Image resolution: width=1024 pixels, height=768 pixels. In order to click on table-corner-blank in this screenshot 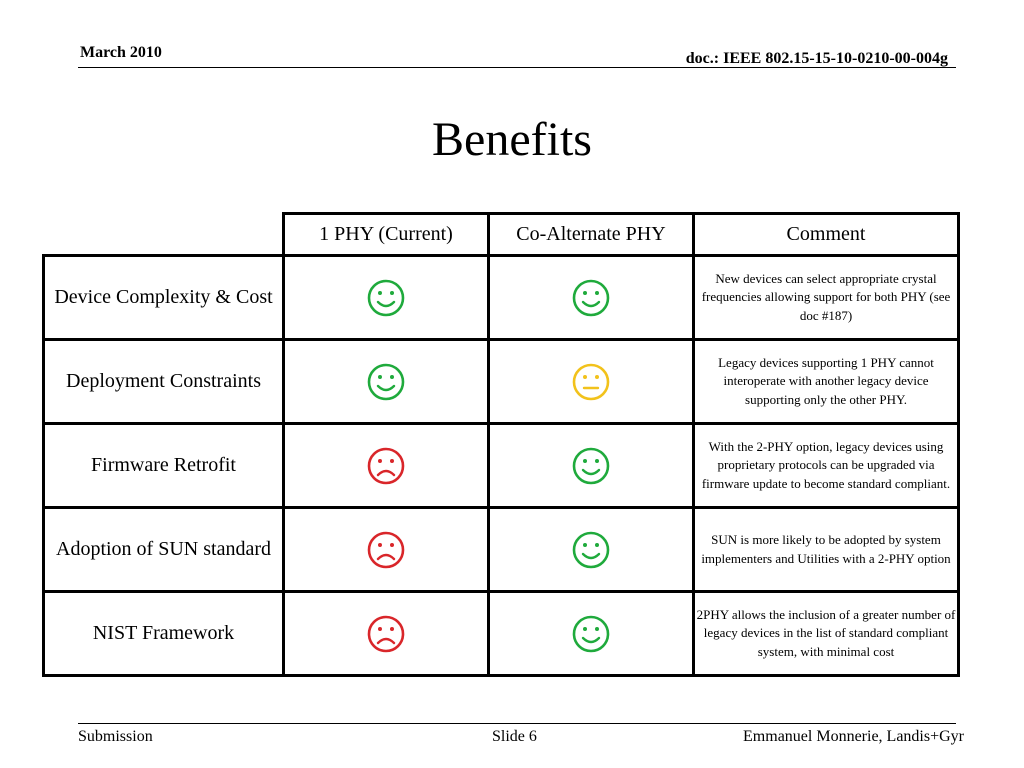, I will do `click(164, 235)`.